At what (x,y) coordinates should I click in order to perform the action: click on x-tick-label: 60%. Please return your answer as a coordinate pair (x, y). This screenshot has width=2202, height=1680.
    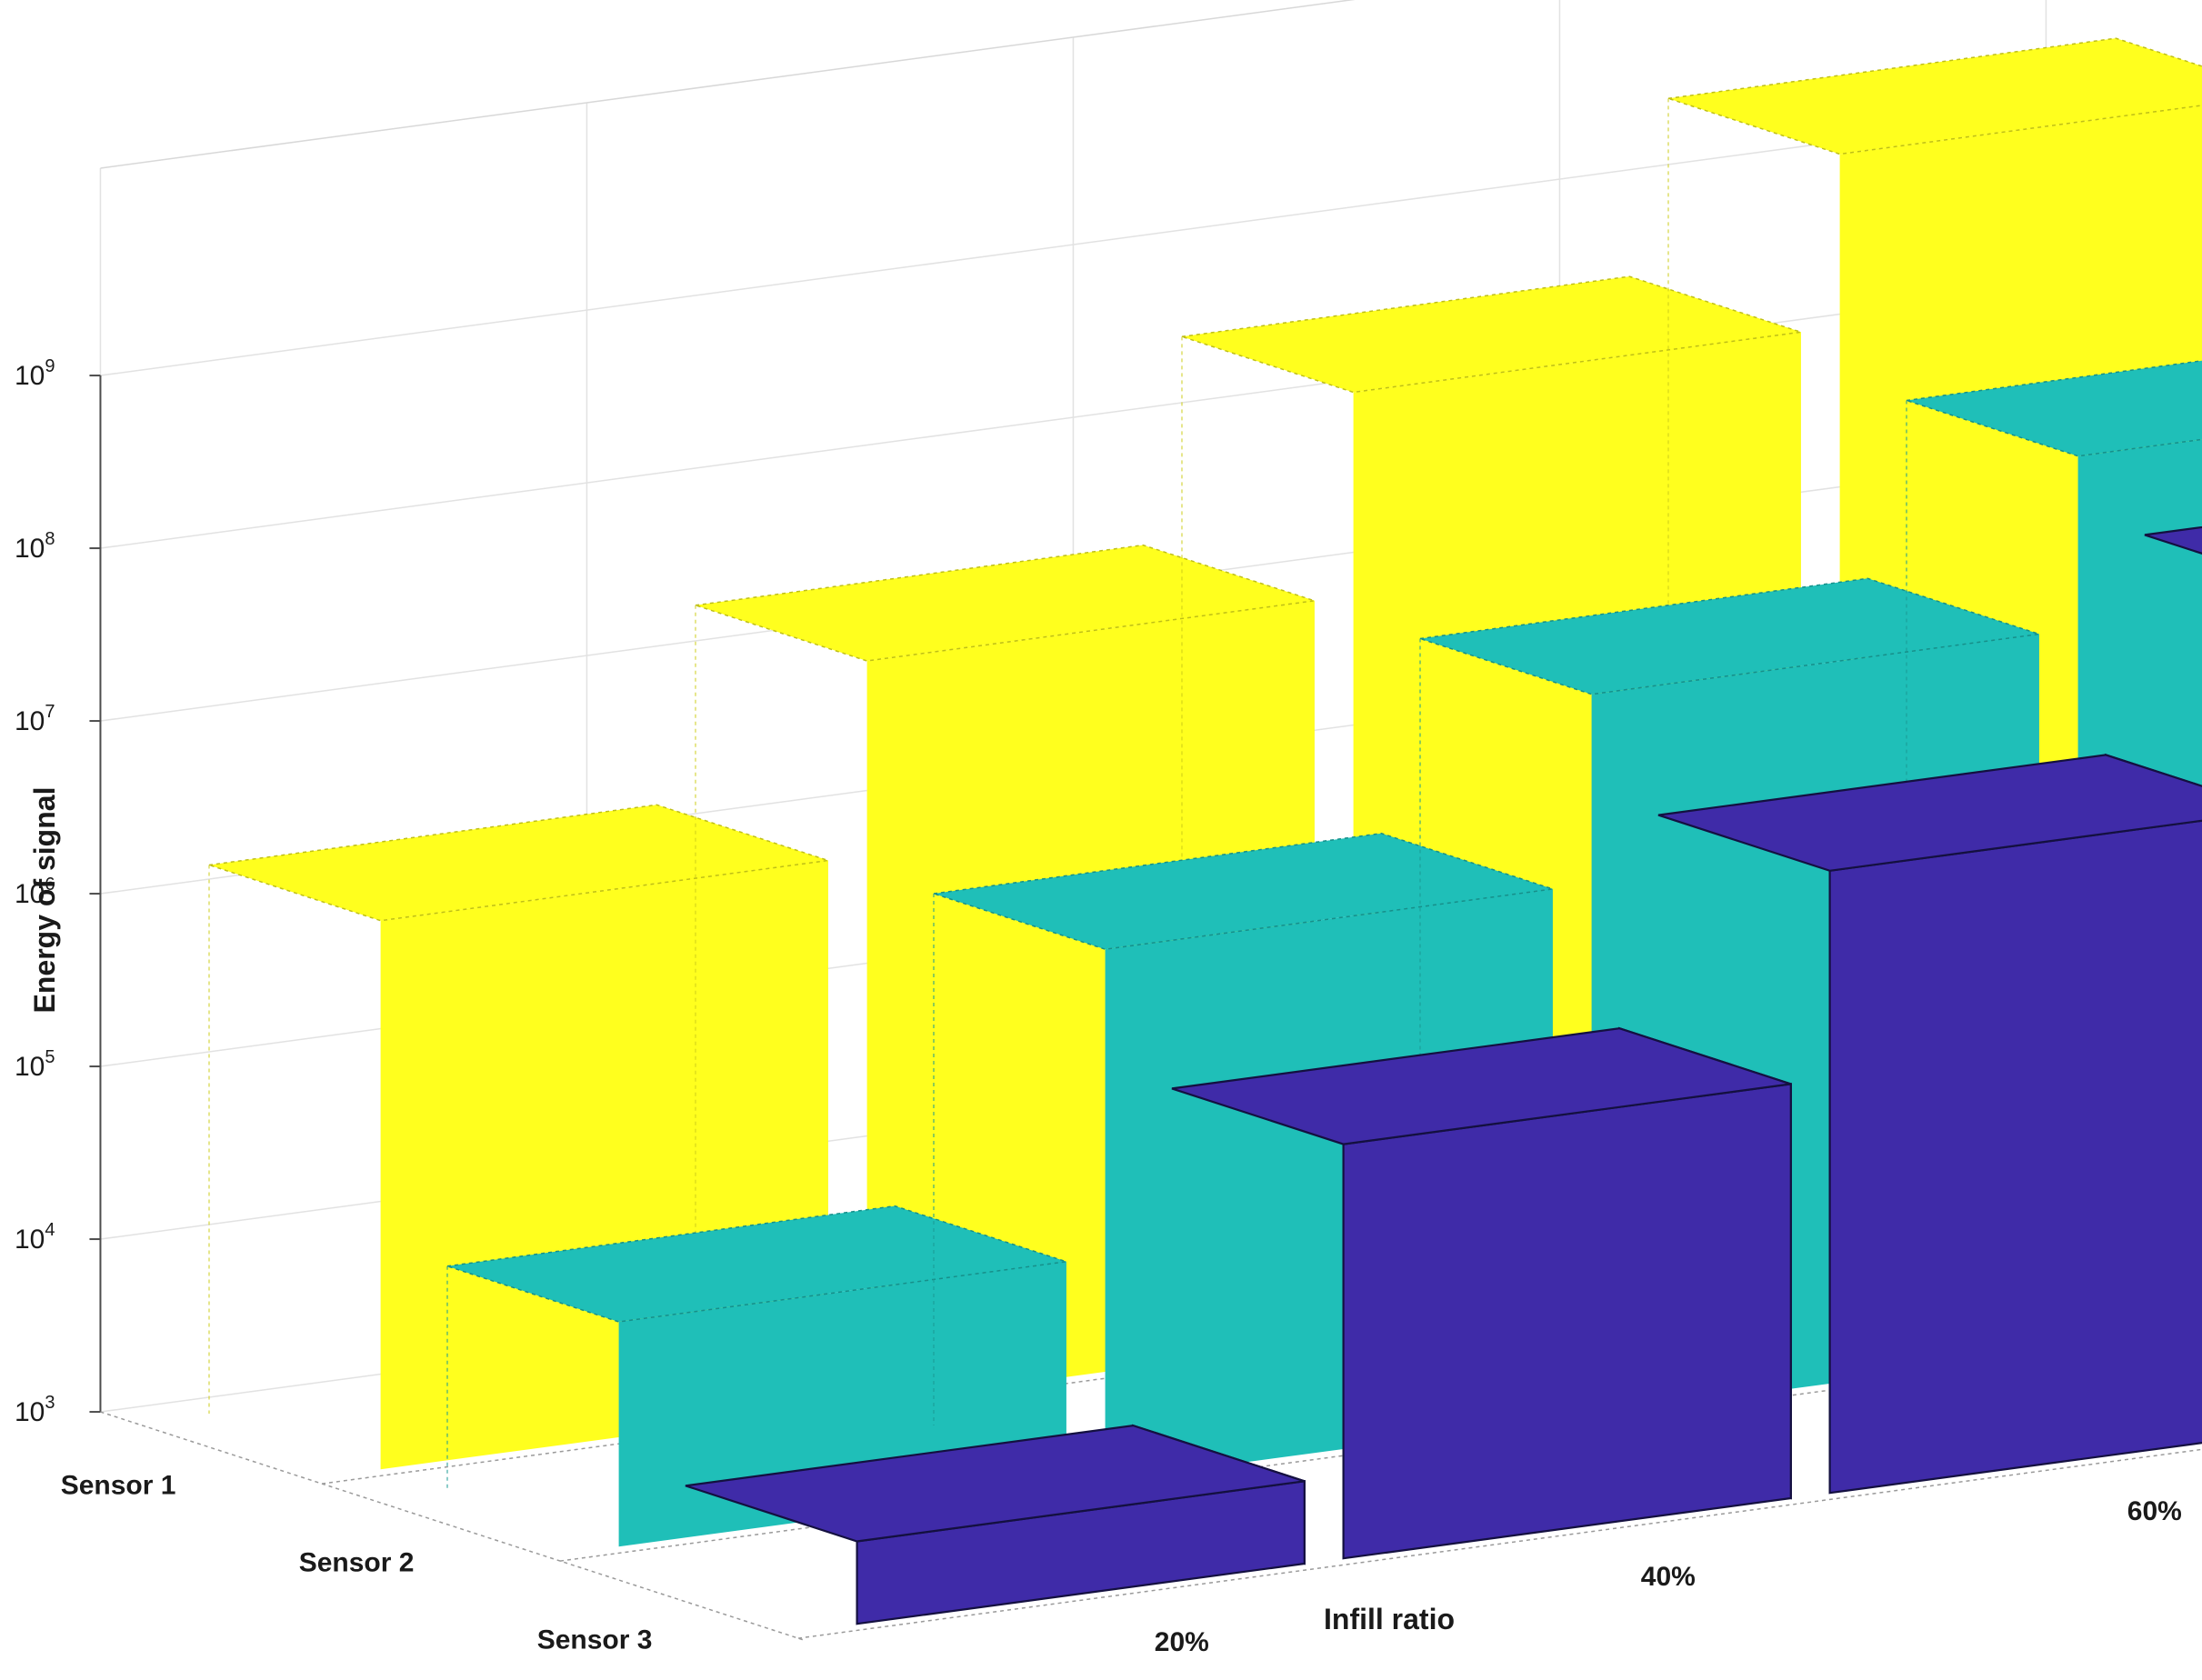
    Looking at the image, I should click on (2154, 1511).